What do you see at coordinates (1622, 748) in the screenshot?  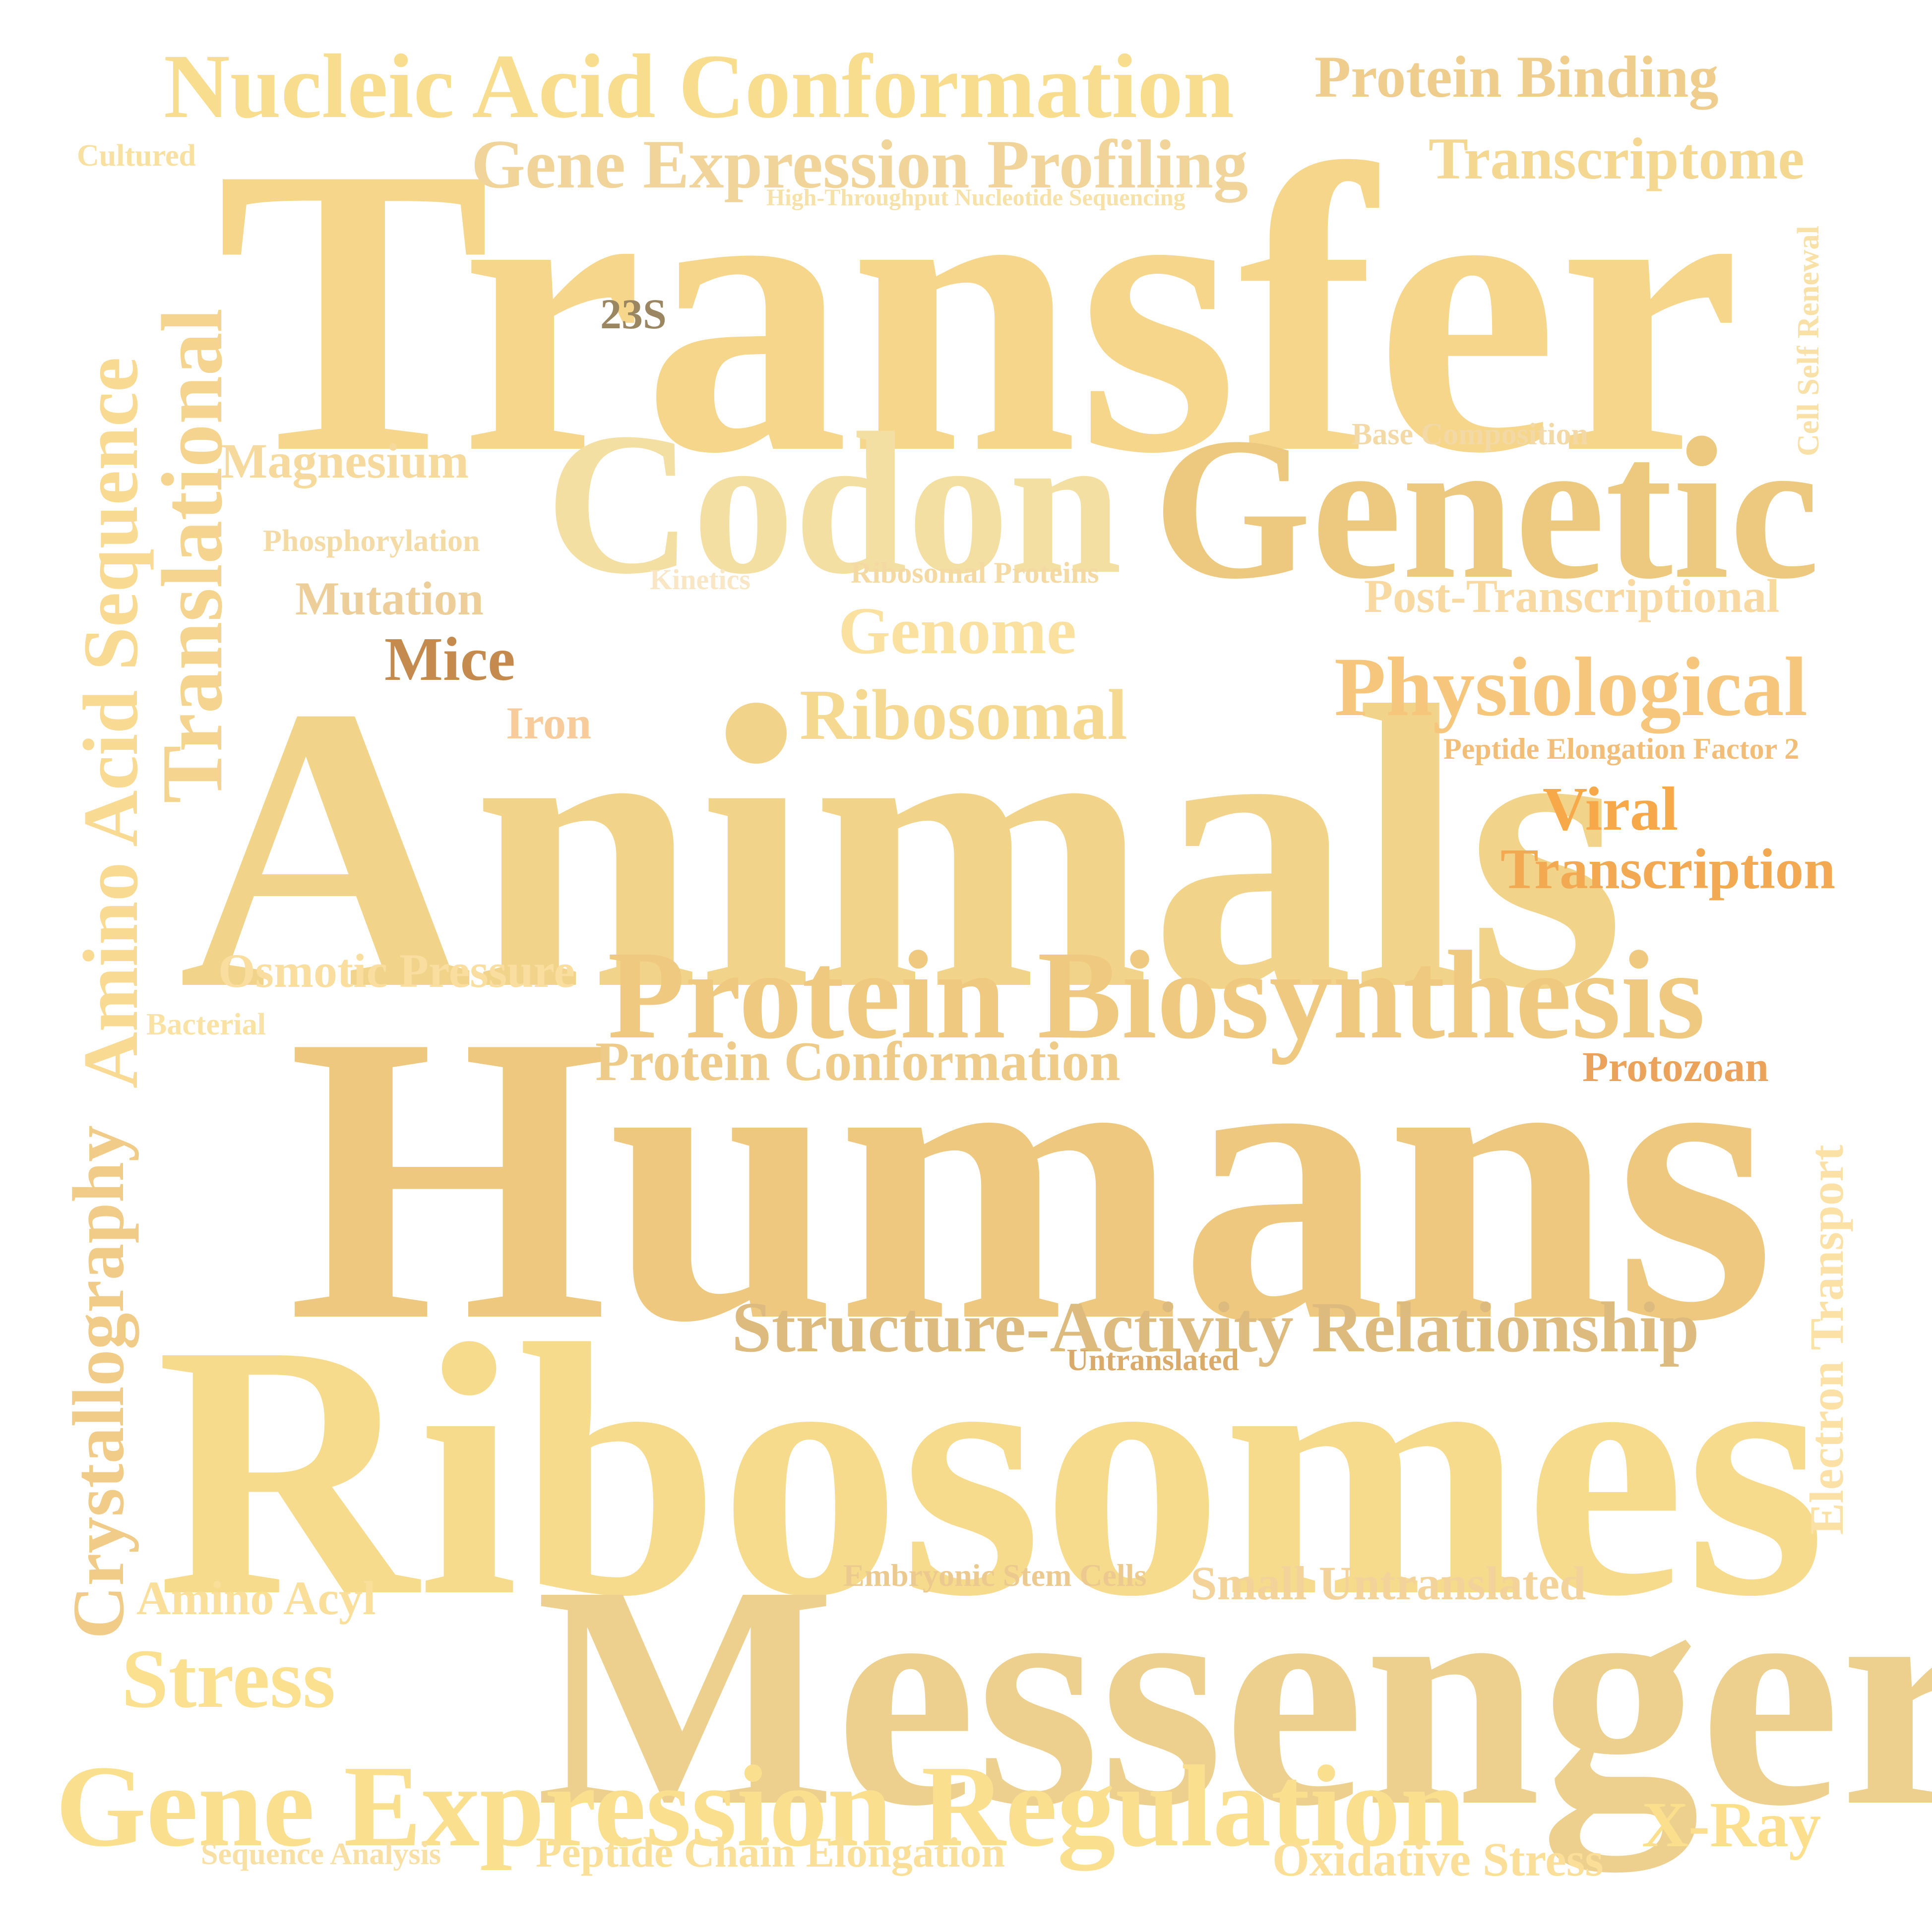 I see `word-peptide-elongation-factor-2: Peptide Elongation Factor 2` at bounding box center [1622, 748].